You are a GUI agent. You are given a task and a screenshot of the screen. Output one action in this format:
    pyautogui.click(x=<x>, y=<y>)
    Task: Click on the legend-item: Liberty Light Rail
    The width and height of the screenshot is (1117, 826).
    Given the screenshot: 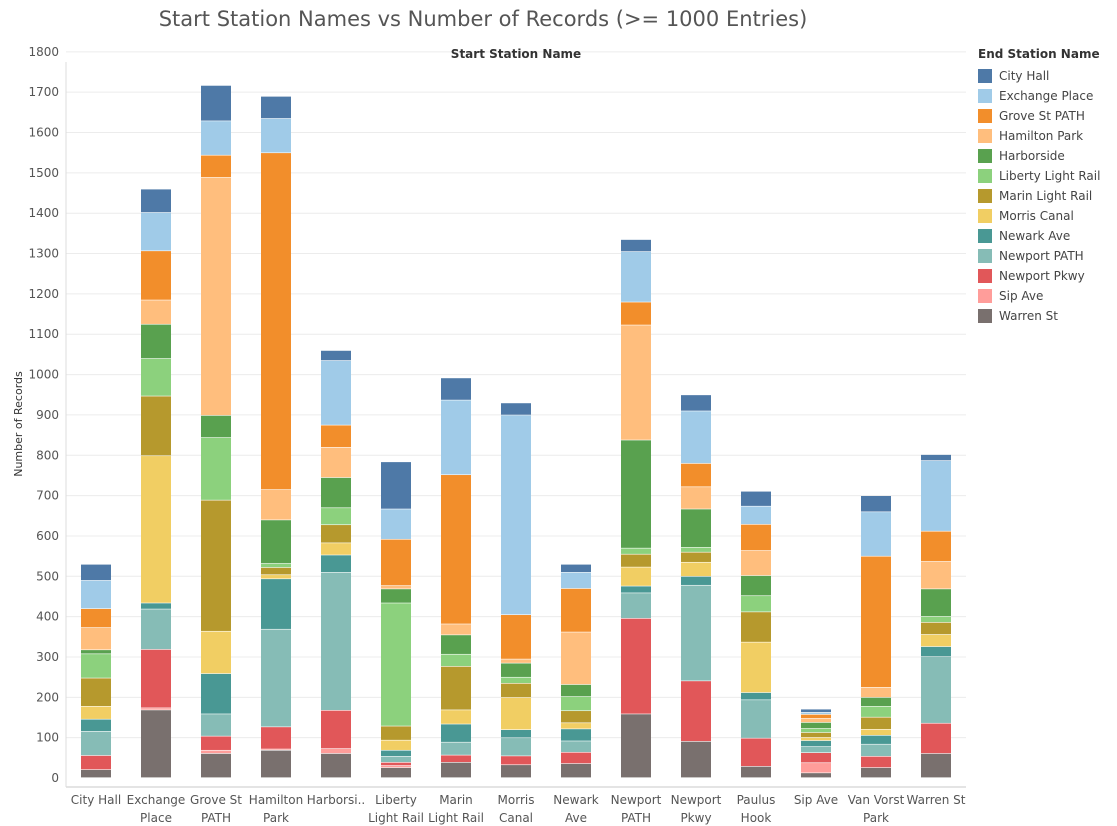 What is the action you would take?
    pyautogui.click(x=1045, y=176)
    